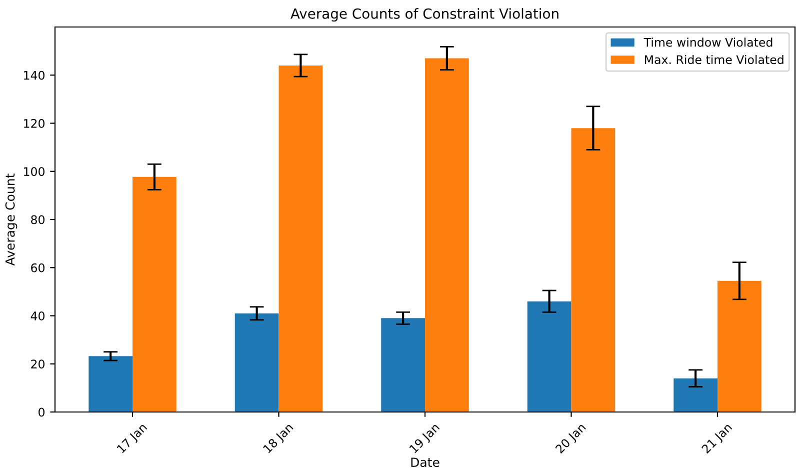 Image resolution: width=797 pixels, height=475 pixels. Describe the element at coordinates (132, 438) in the screenshot. I see `x-tick-label: 17 Jan` at that location.